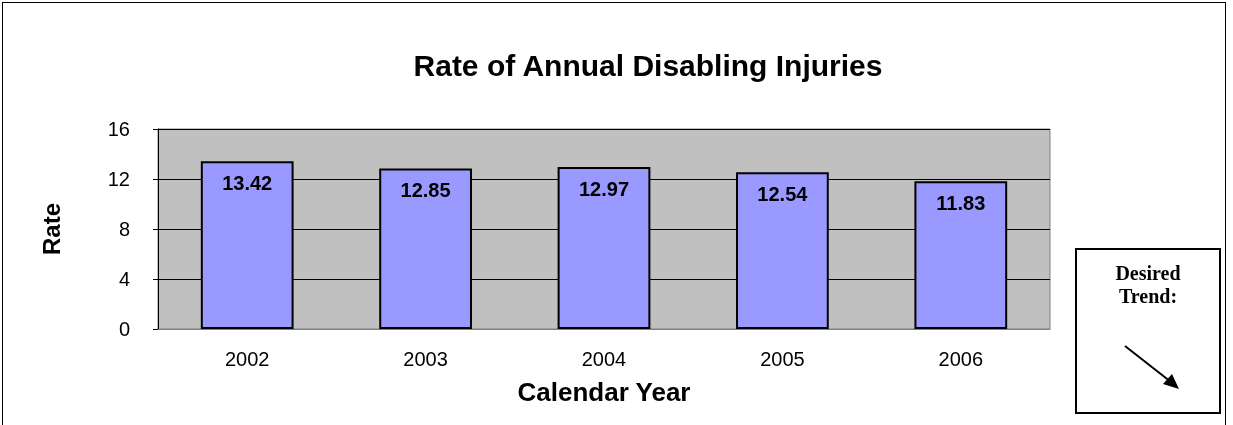 The width and height of the screenshot is (1233, 425). I want to click on x-tick-label: 2005, so click(782, 359).